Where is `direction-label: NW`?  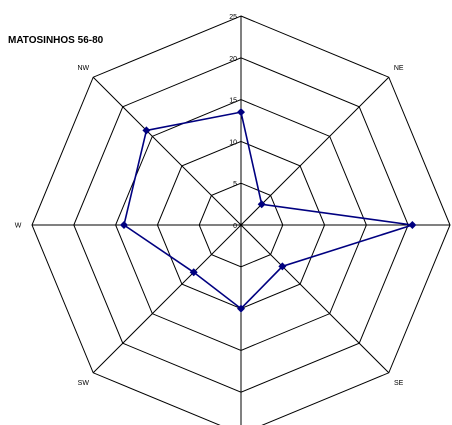 direction-label: NW is located at coordinates (83, 68).